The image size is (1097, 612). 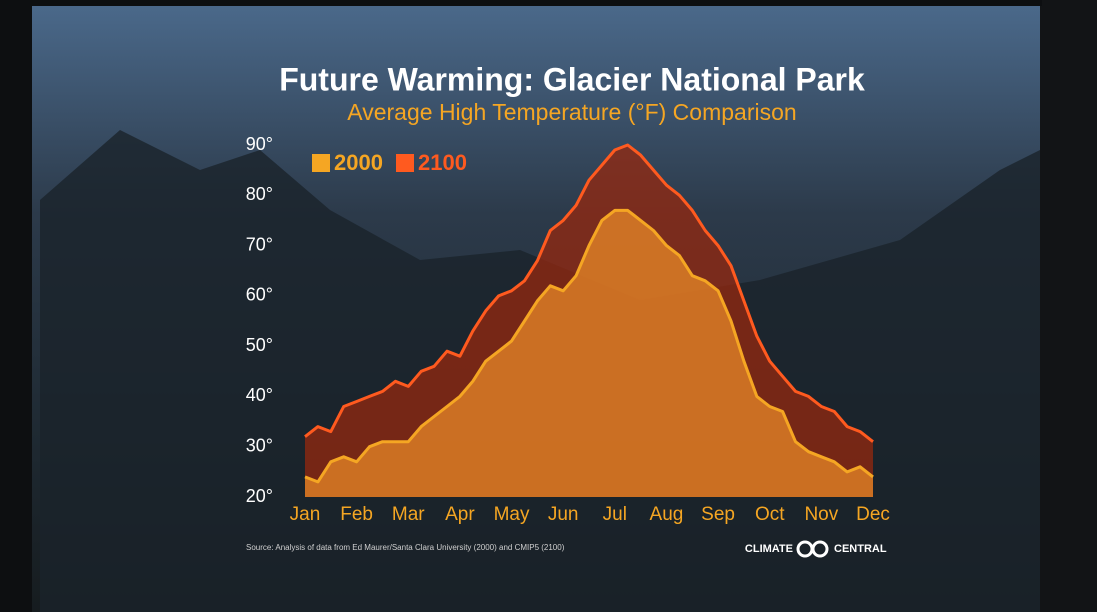 What do you see at coordinates (259, 144) in the screenshot?
I see `y-tick-label: 90°` at bounding box center [259, 144].